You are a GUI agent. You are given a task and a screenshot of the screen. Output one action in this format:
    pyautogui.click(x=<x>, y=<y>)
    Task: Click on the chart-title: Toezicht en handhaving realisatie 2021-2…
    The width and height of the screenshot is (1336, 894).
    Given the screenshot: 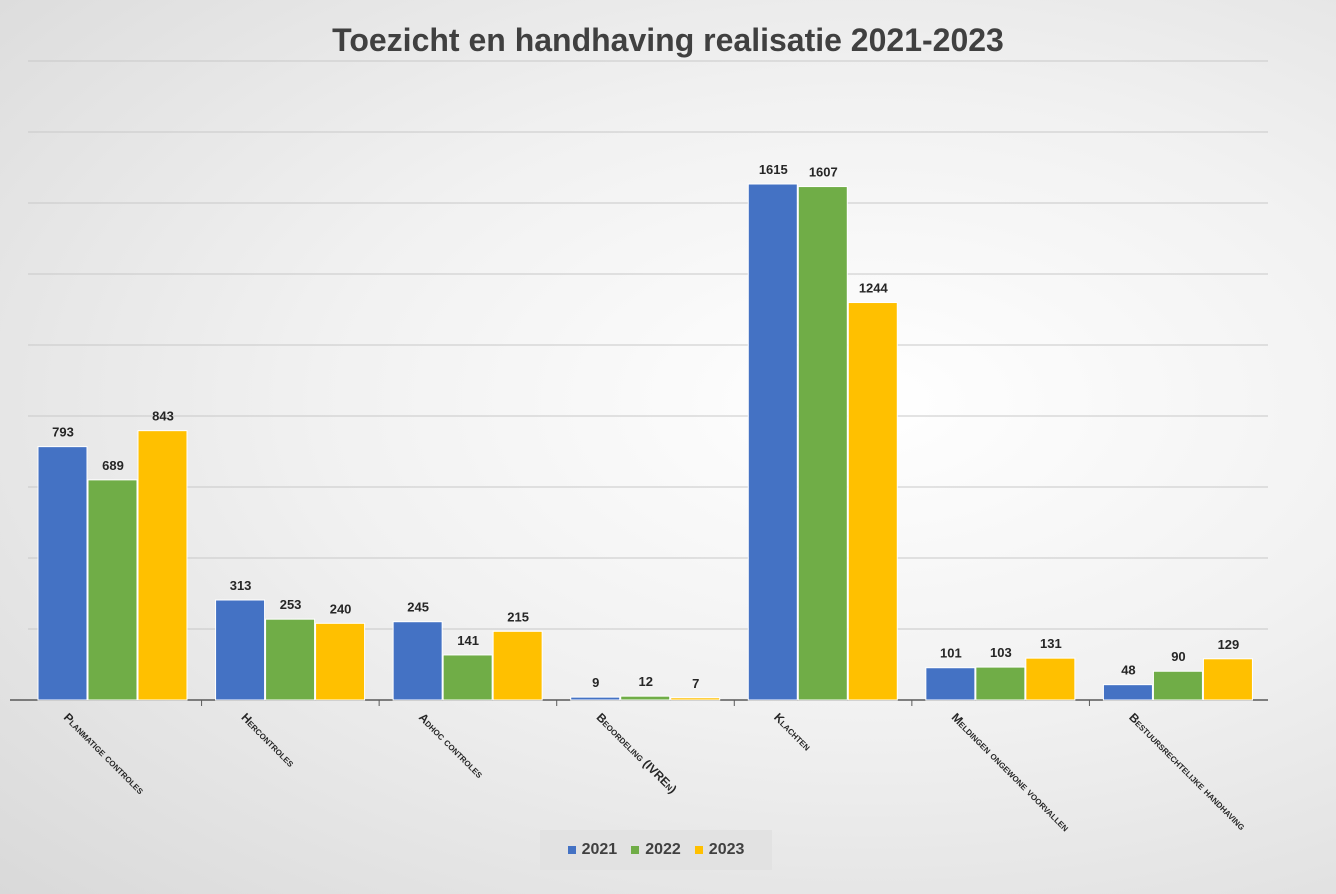 What is the action you would take?
    pyautogui.click(x=668, y=40)
    